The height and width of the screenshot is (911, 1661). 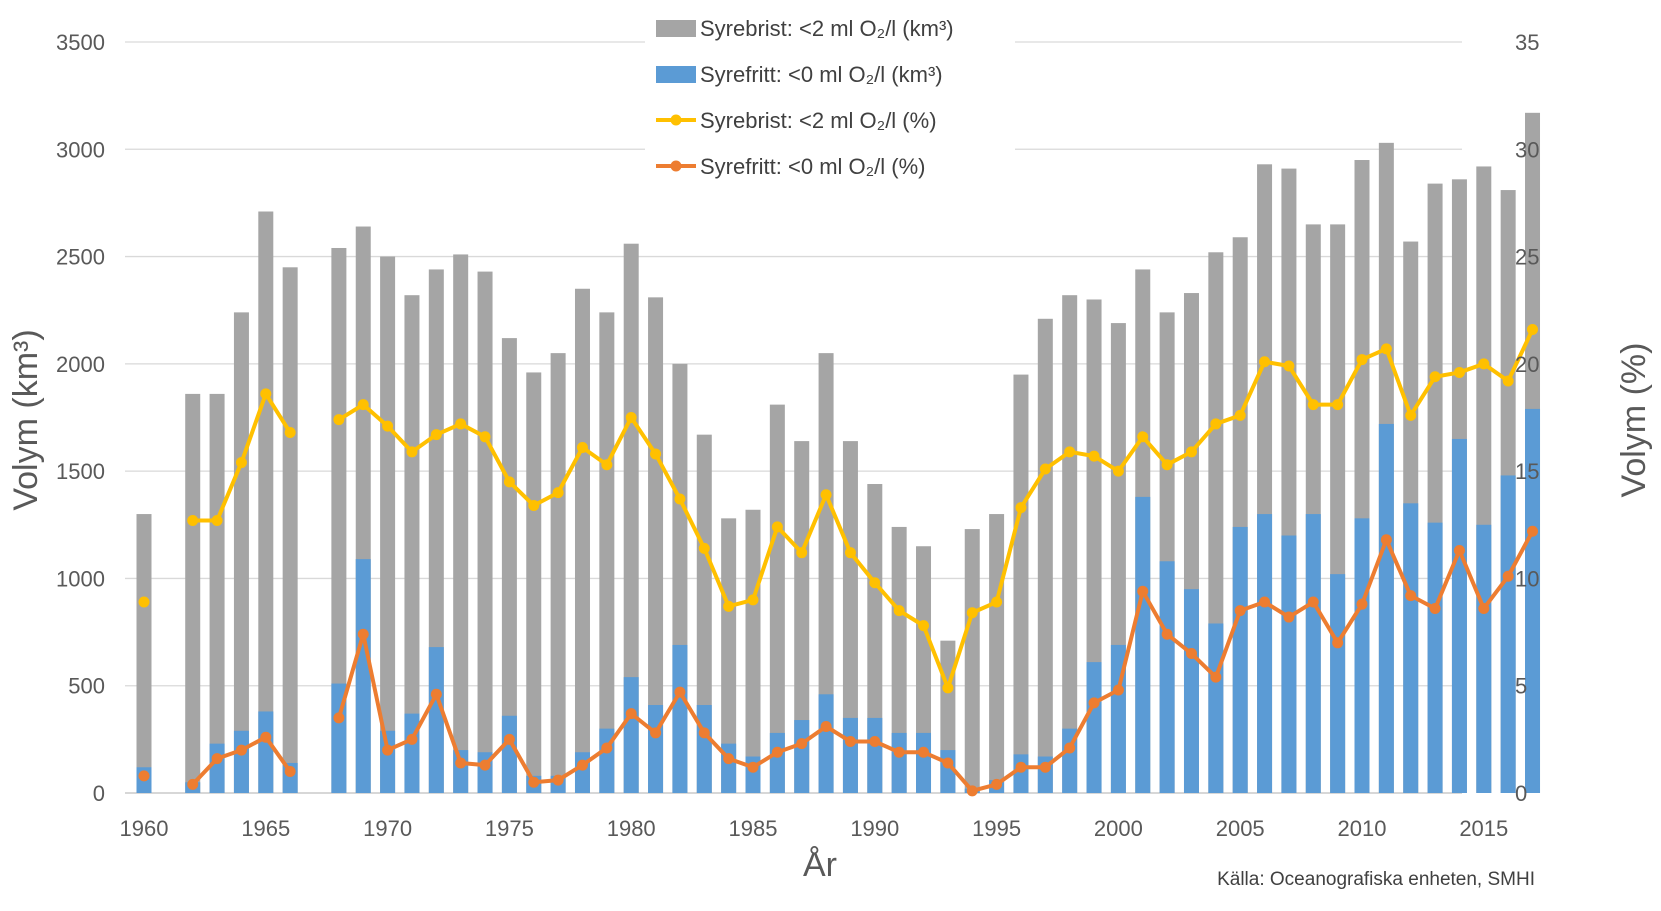 I want to click on x-tick-label: 1965, so click(x=265, y=828).